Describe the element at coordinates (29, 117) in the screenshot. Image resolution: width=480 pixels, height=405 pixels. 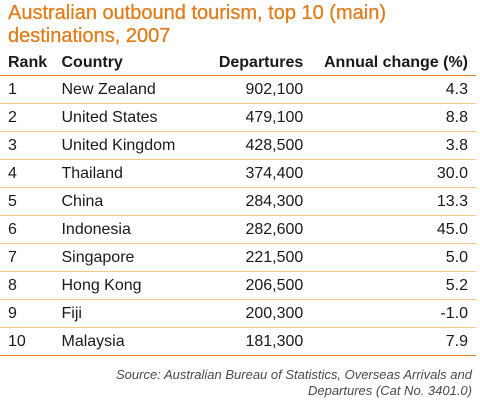
I see `rank-cell: 2` at that location.